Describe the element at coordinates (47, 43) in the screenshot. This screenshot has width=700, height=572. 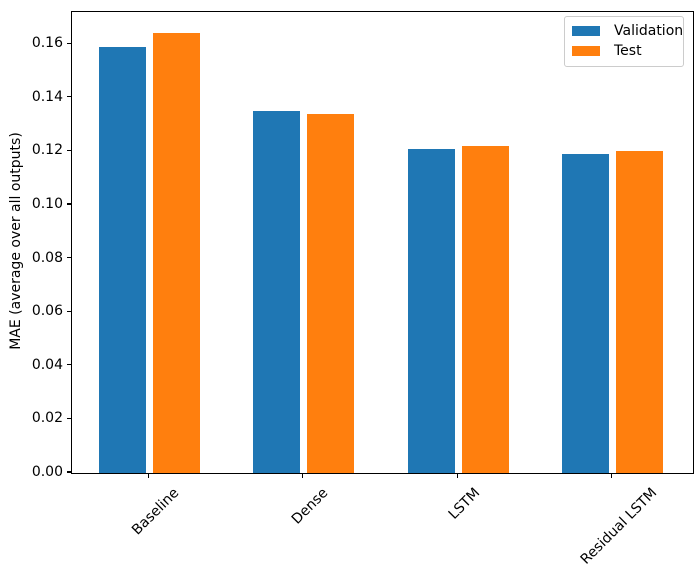
I see `y-tick-label: 0.16` at that location.